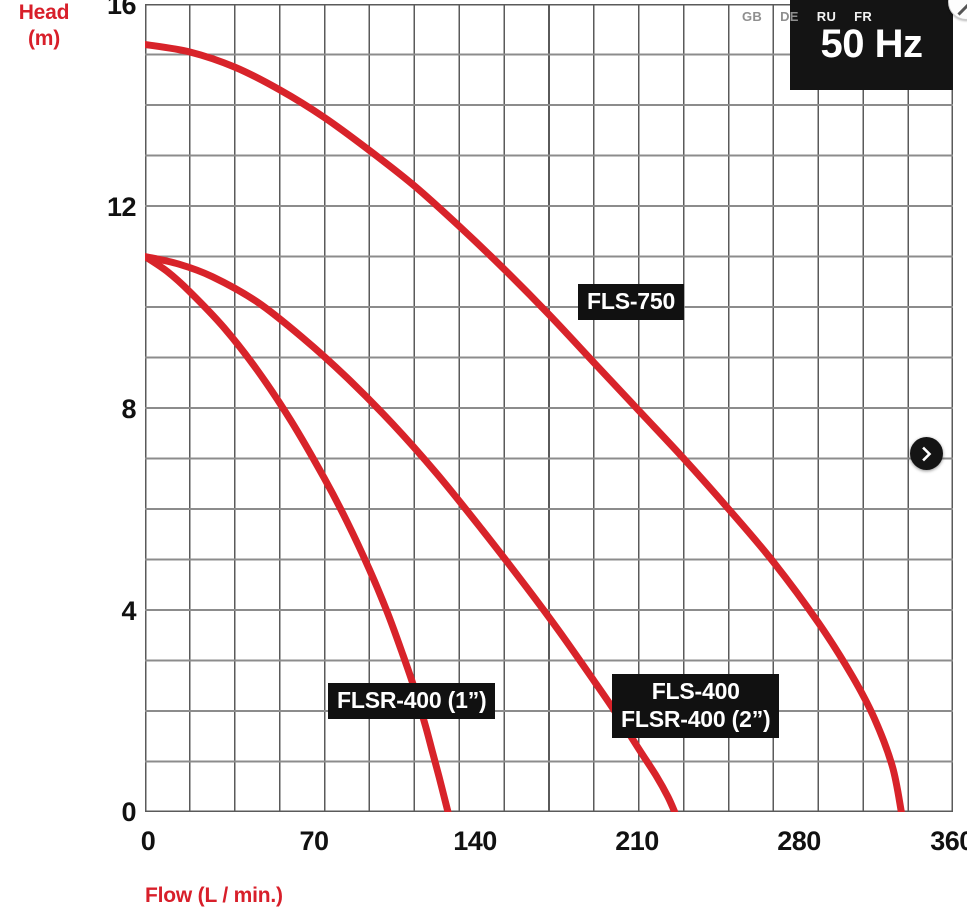 This screenshot has height=915, width=967. I want to click on x-tick-label-0: 0, so click(148, 841).